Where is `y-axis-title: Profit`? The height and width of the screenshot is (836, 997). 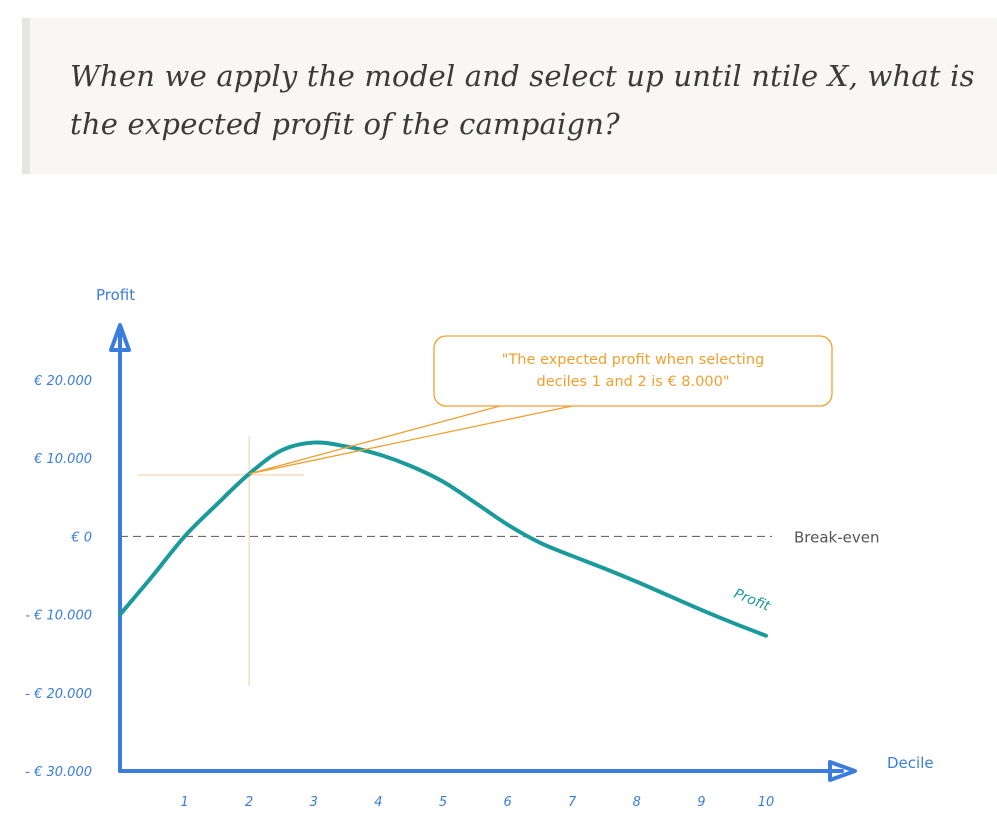 y-axis-title: Profit is located at coordinates (115, 295).